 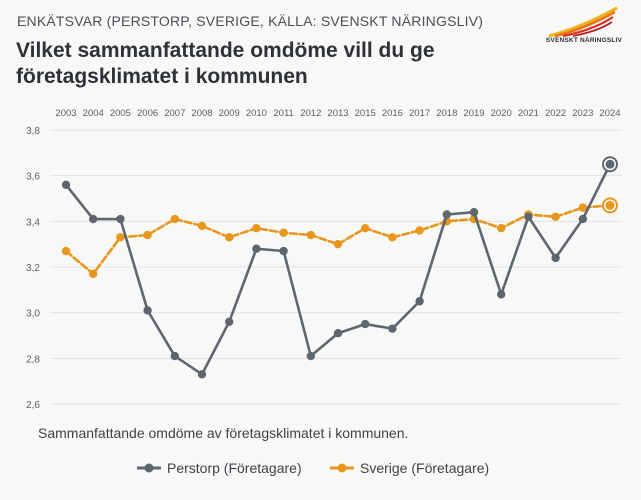 I want to click on point-sverige-2015, so click(x=365, y=228).